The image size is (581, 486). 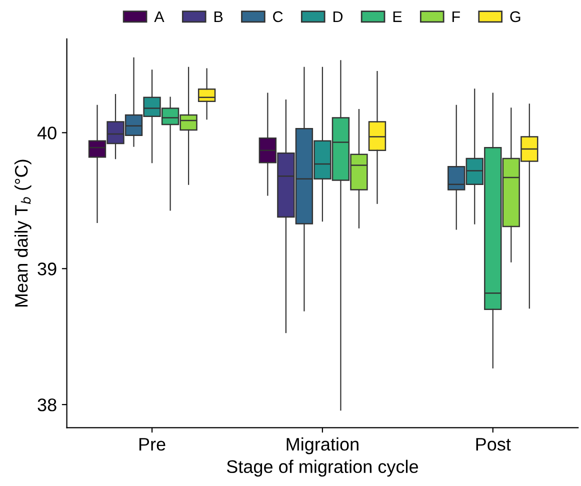 I want to click on y-axis-title: Mean daily T$_{b}$ (°C), so click(x=23, y=233).